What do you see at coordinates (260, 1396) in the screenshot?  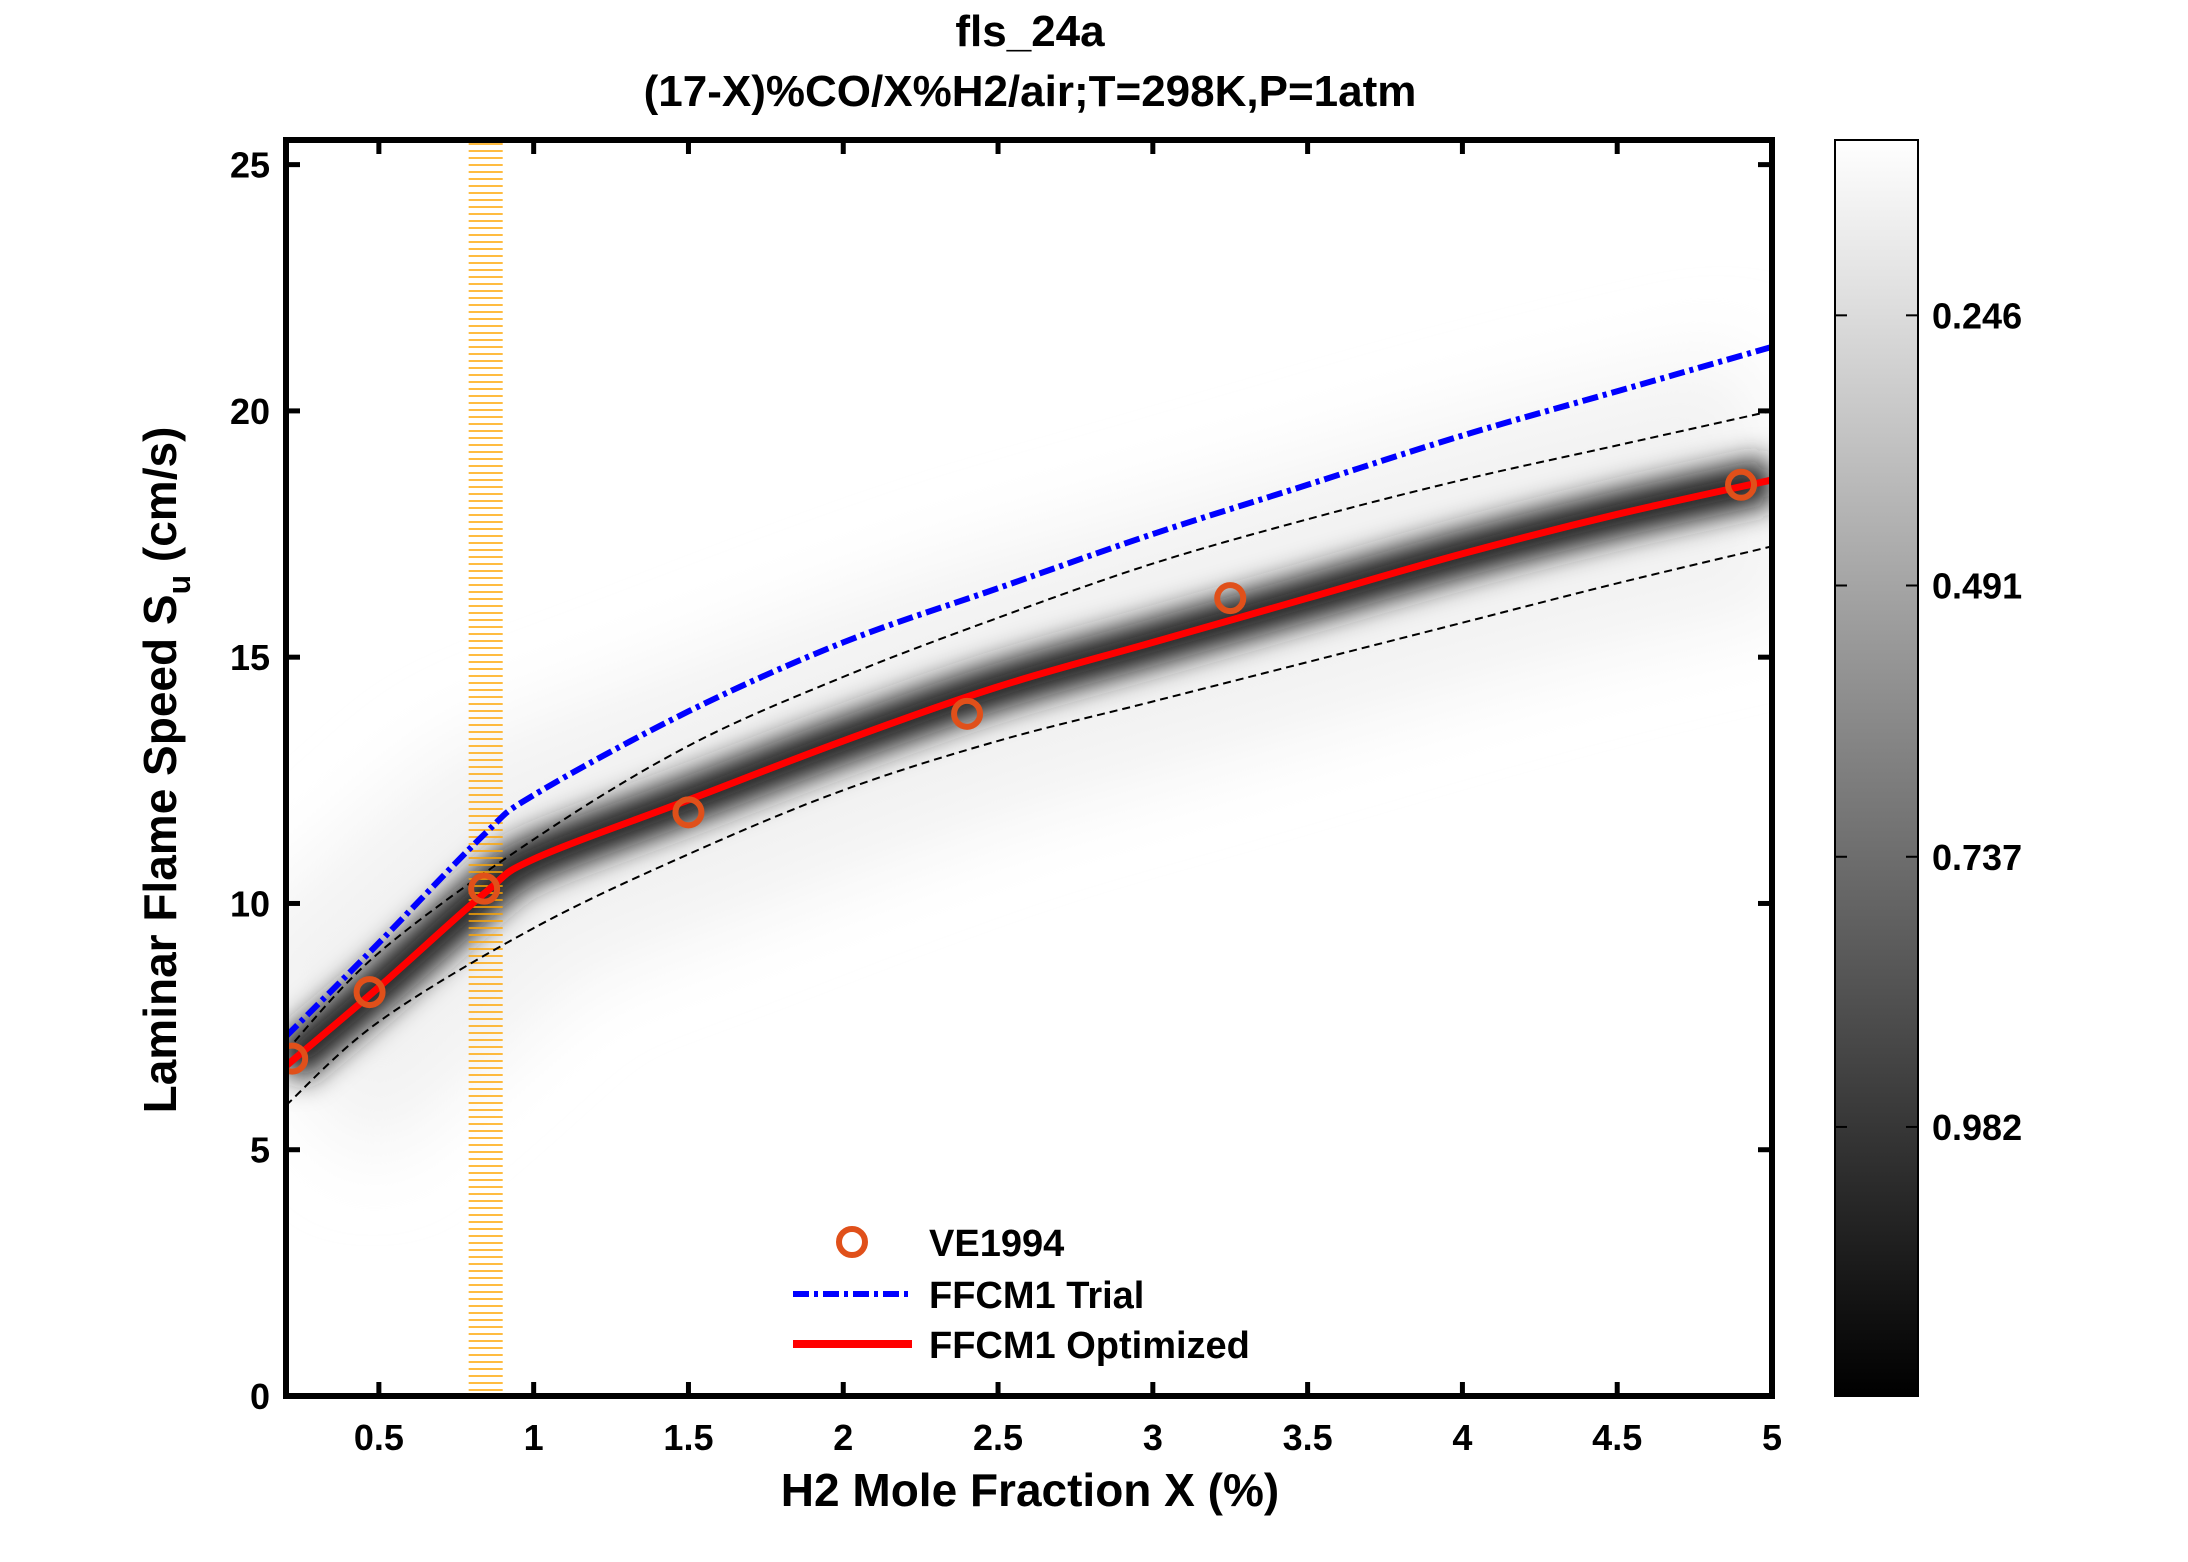 I see `y-tick-label: 0` at bounding box center [260, 1396].